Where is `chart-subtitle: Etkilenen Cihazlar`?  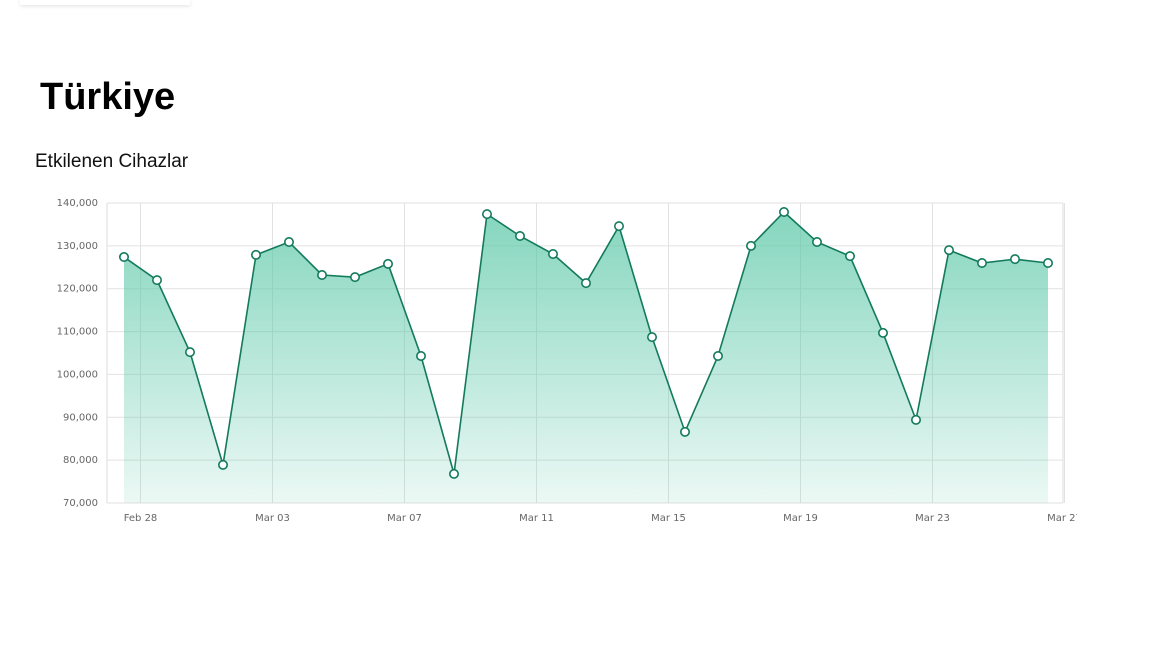
chart-subtitle: Etkilenen Cihazlar is located at coordinates (112, 161).